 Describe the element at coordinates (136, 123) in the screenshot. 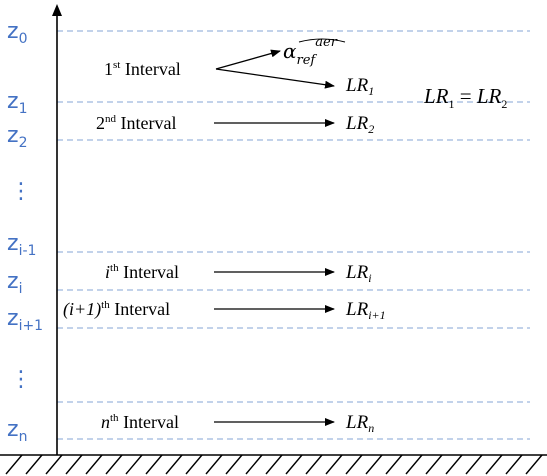

I see `interval-2-label: 2nd Interval` at that location.